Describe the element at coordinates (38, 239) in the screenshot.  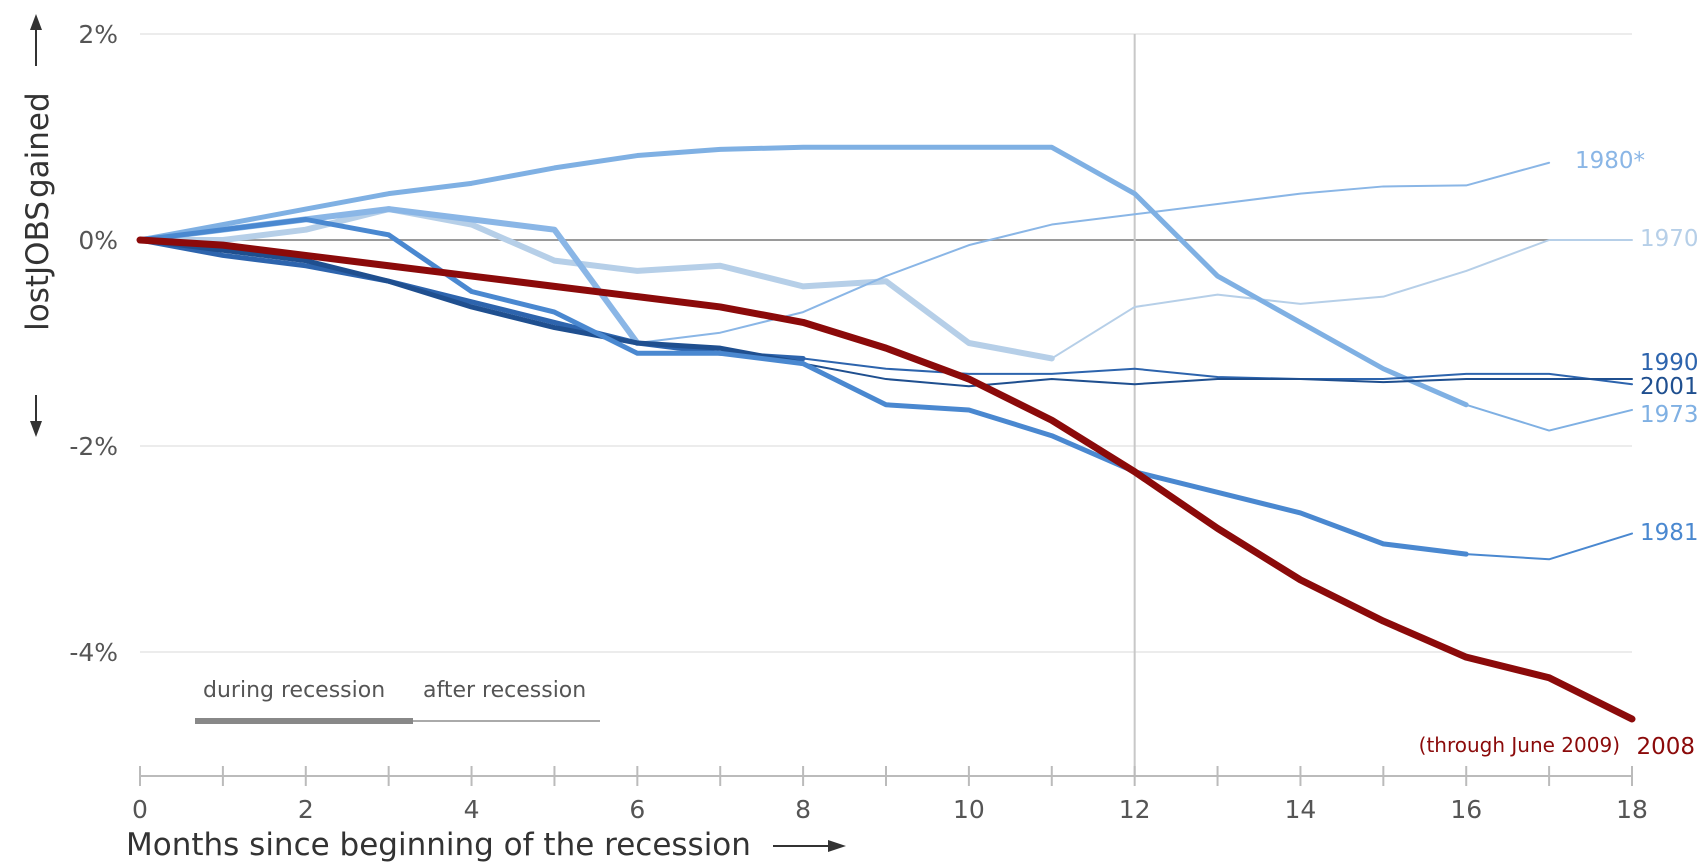
I see `y-axis-title-jobs: JOBS` at that location.